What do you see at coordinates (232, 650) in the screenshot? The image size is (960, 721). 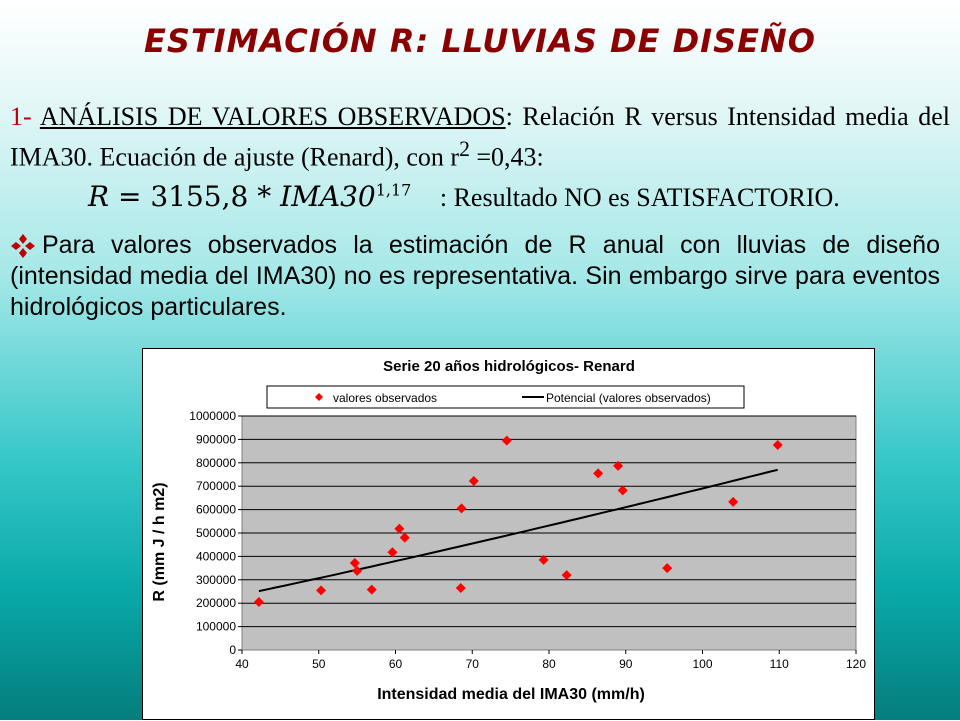 I see `y-tick-label: 0` at bounding box center [232, 650].